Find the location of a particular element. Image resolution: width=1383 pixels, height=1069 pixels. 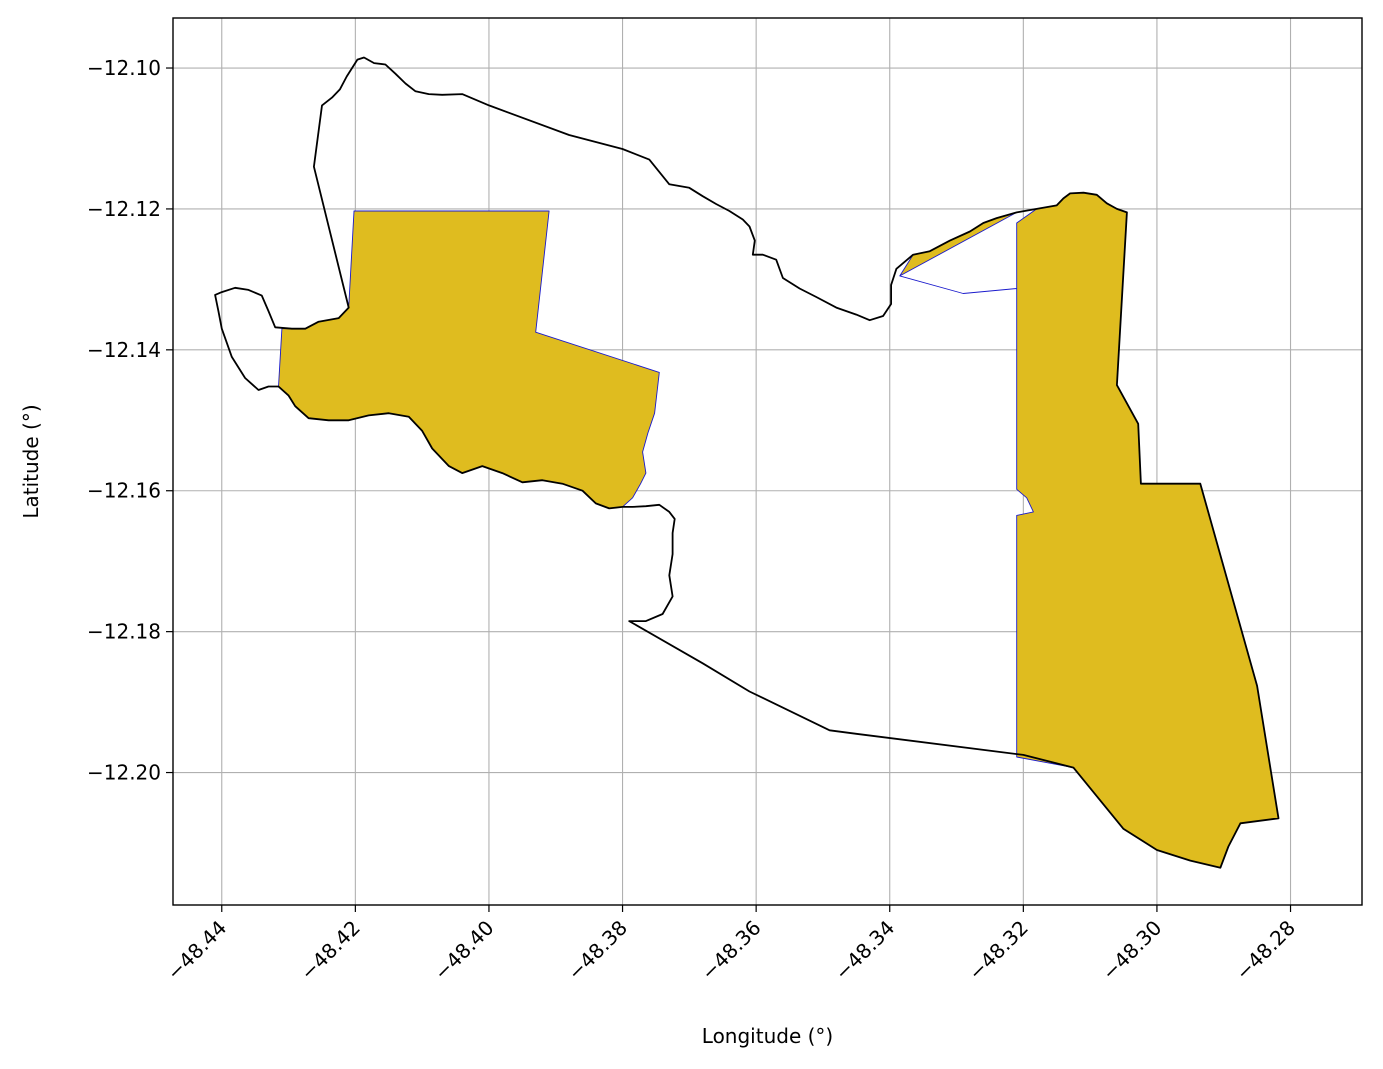

y-tick-label: −12.12 is located at coordinates (124, 209).